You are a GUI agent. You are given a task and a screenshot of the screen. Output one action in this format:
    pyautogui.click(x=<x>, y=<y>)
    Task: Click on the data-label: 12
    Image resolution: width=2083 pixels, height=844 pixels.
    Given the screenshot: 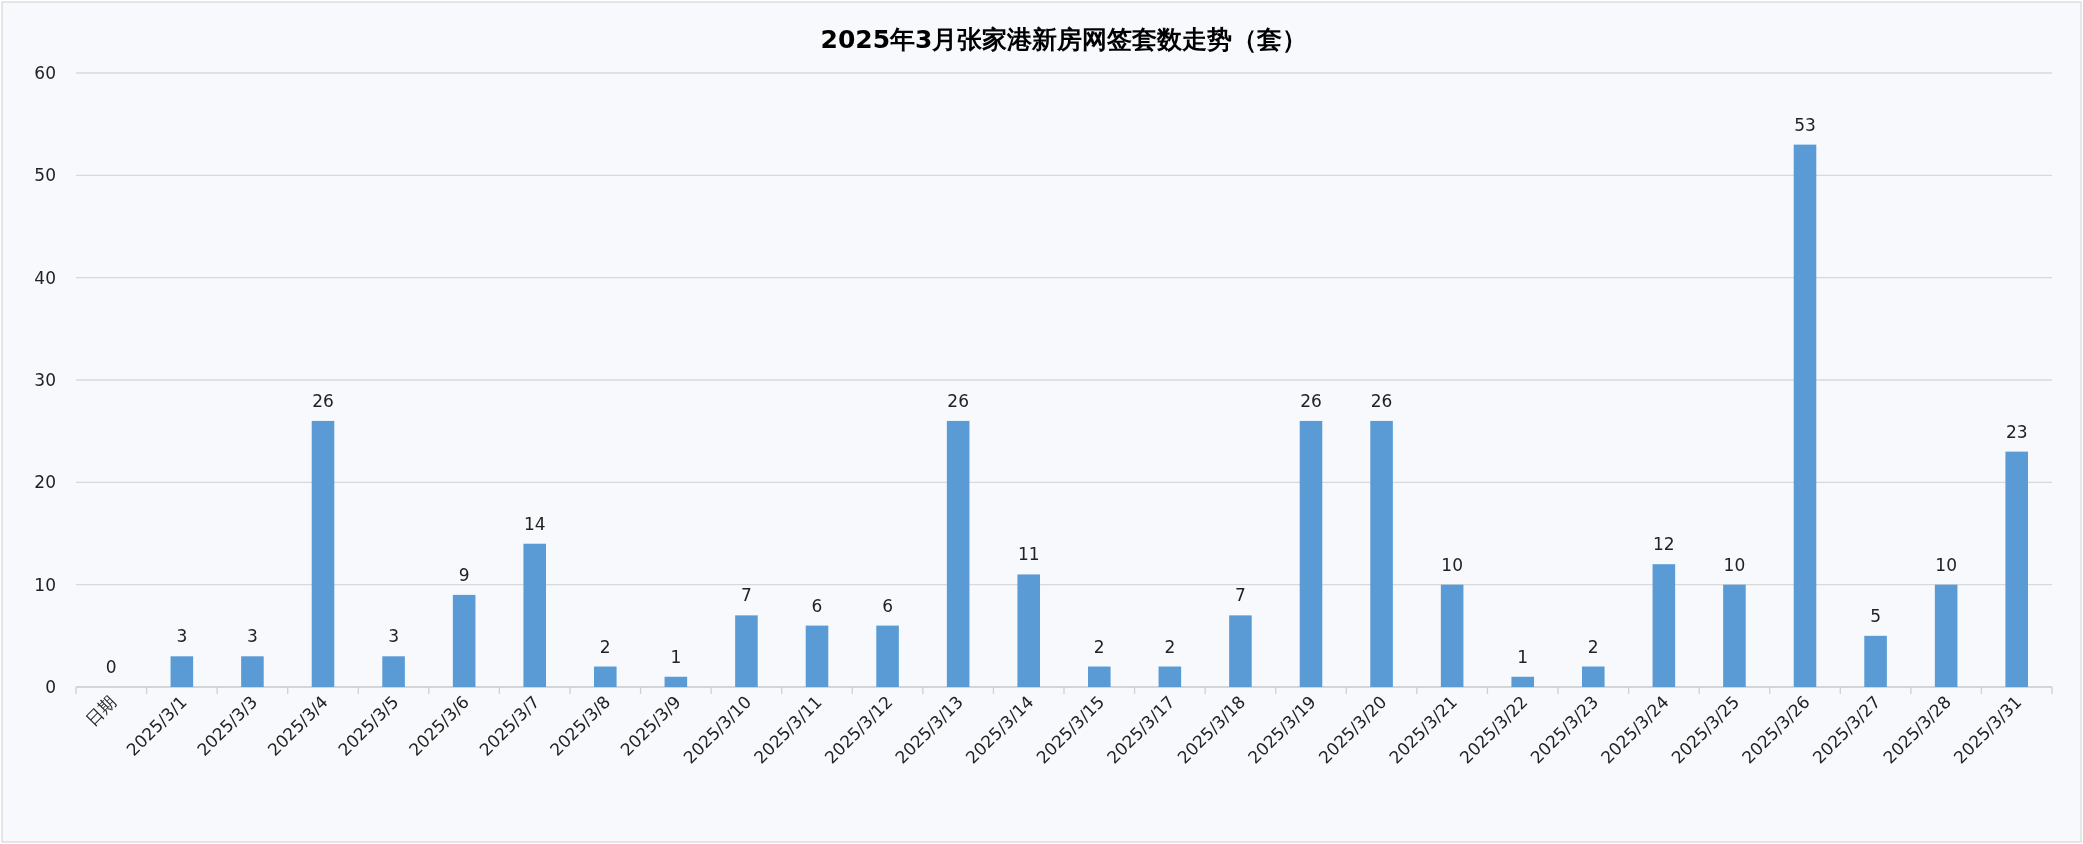 What is the action you would take?
    pyautogui.click(x=1664, y=544)
    